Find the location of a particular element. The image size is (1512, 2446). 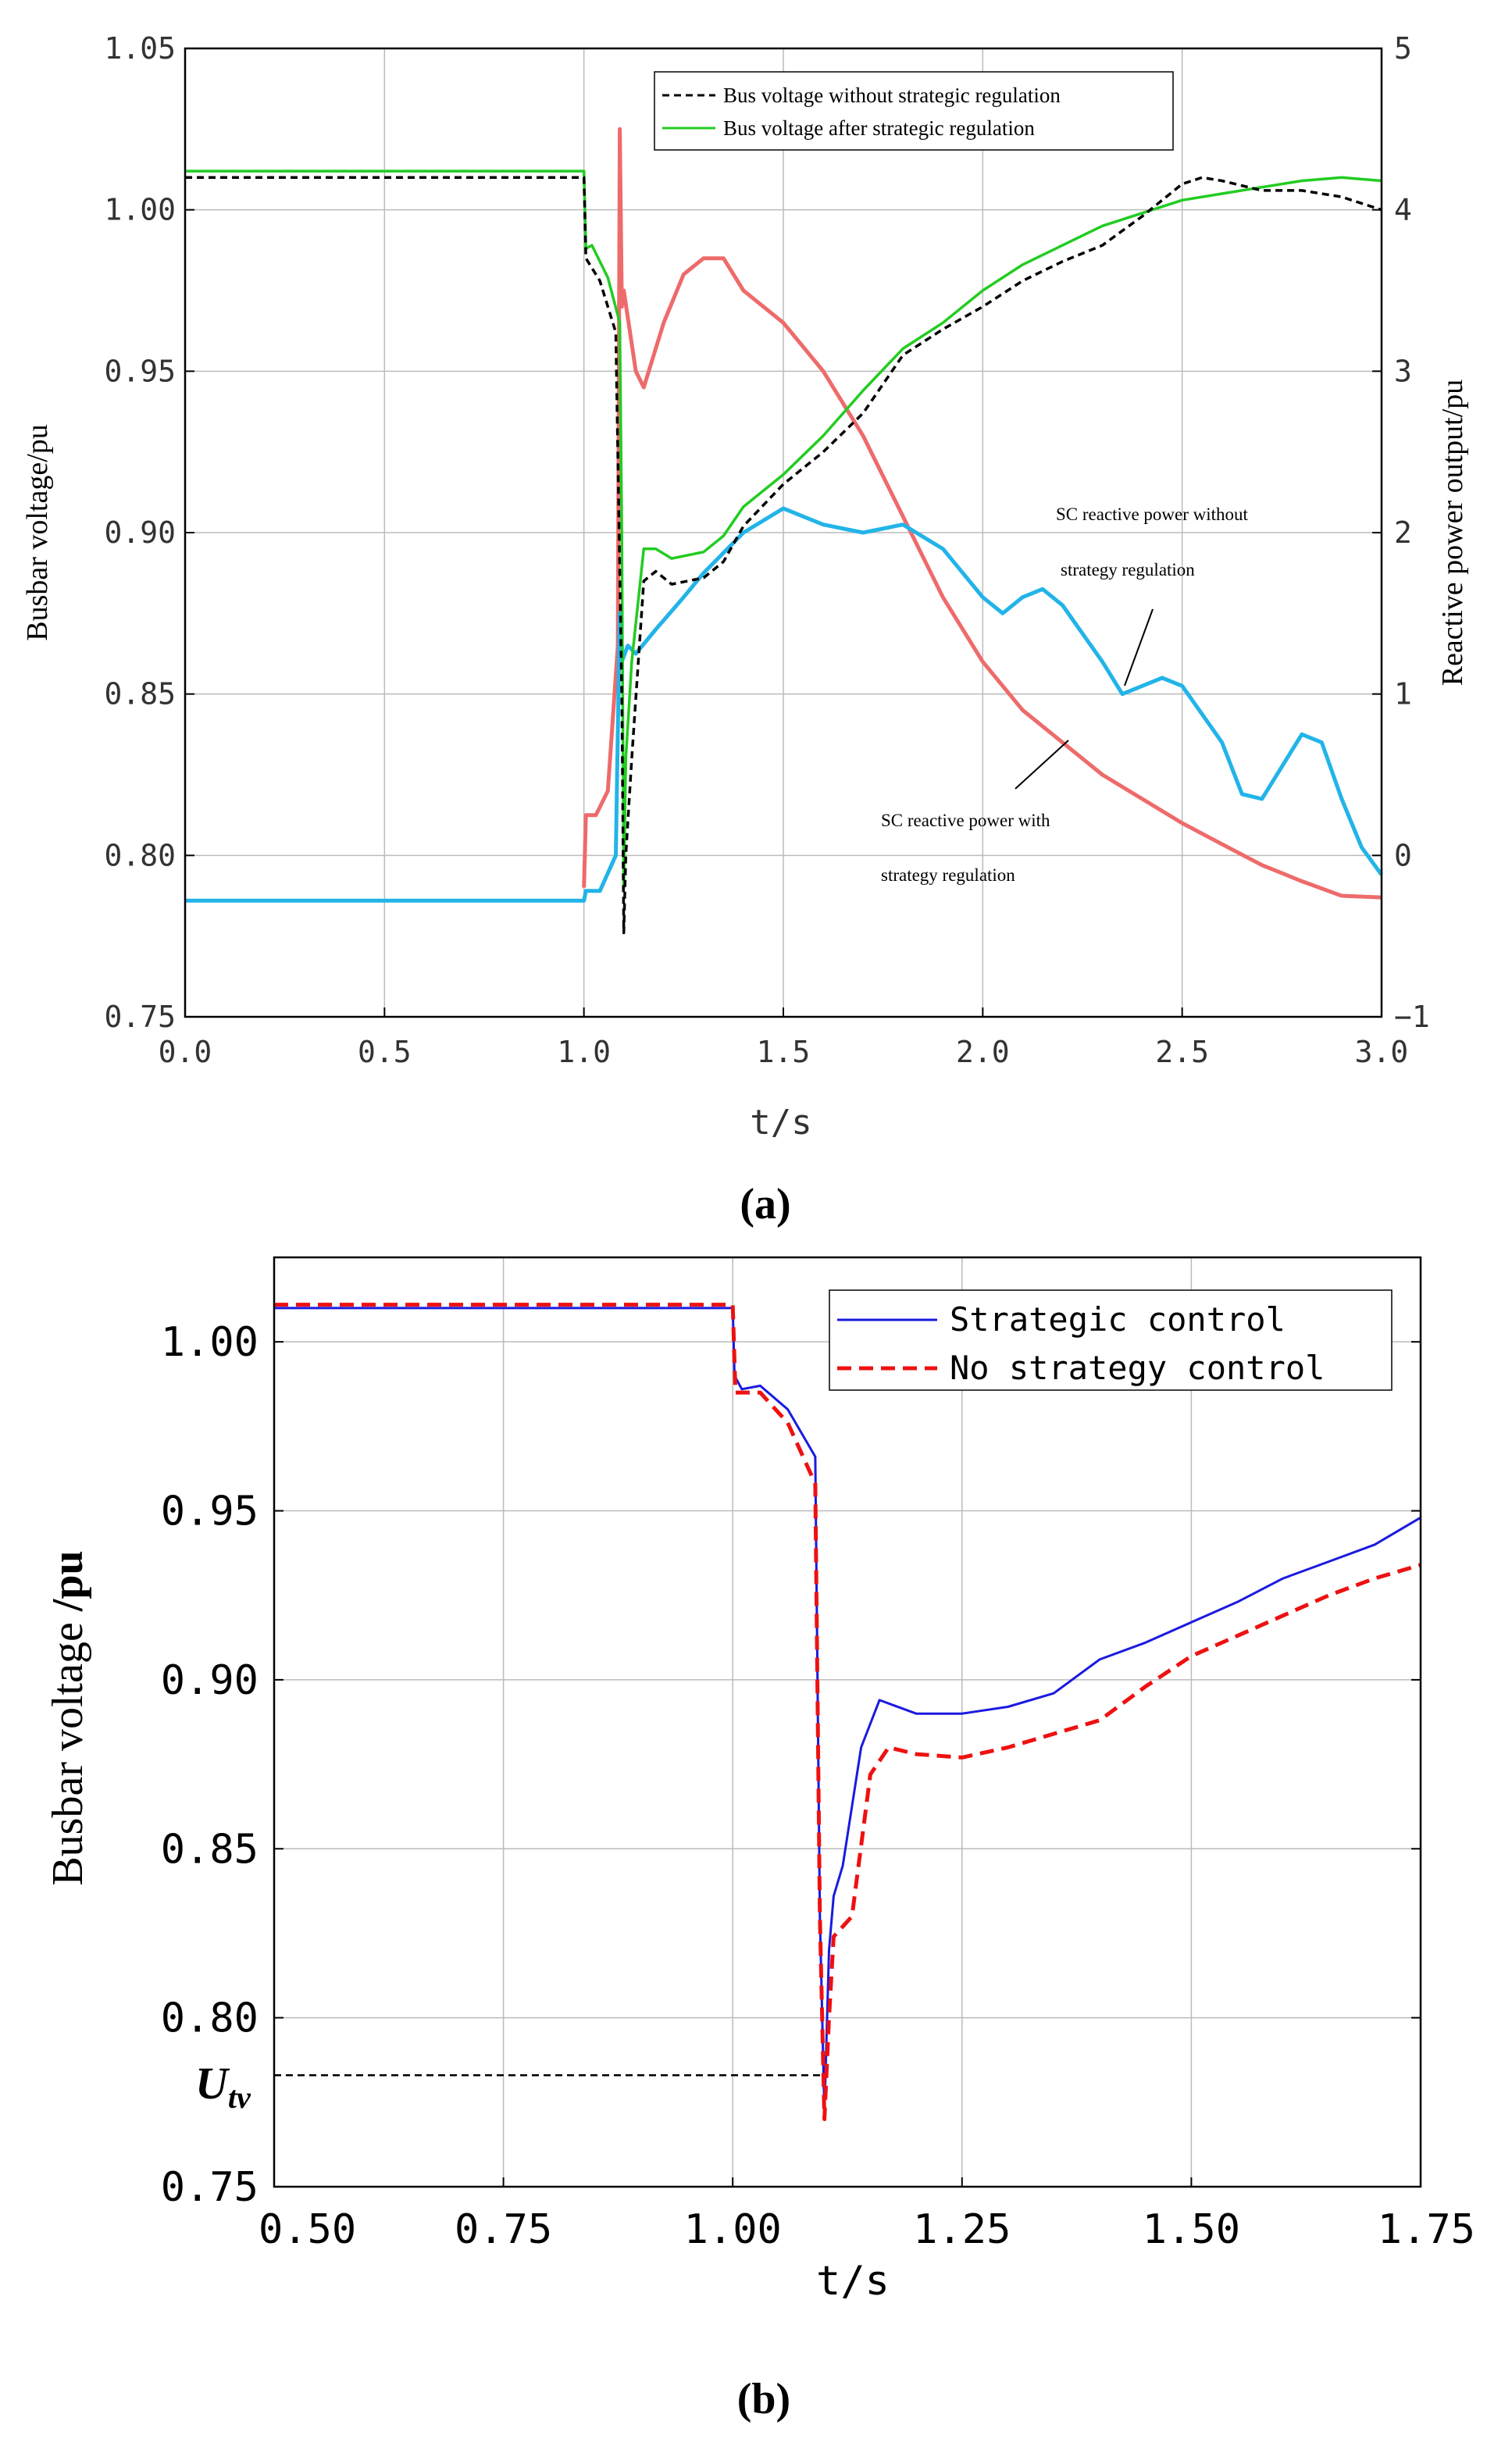

panel-b-x-tick-label: 0.75 is located at coordinates (503, 2229).